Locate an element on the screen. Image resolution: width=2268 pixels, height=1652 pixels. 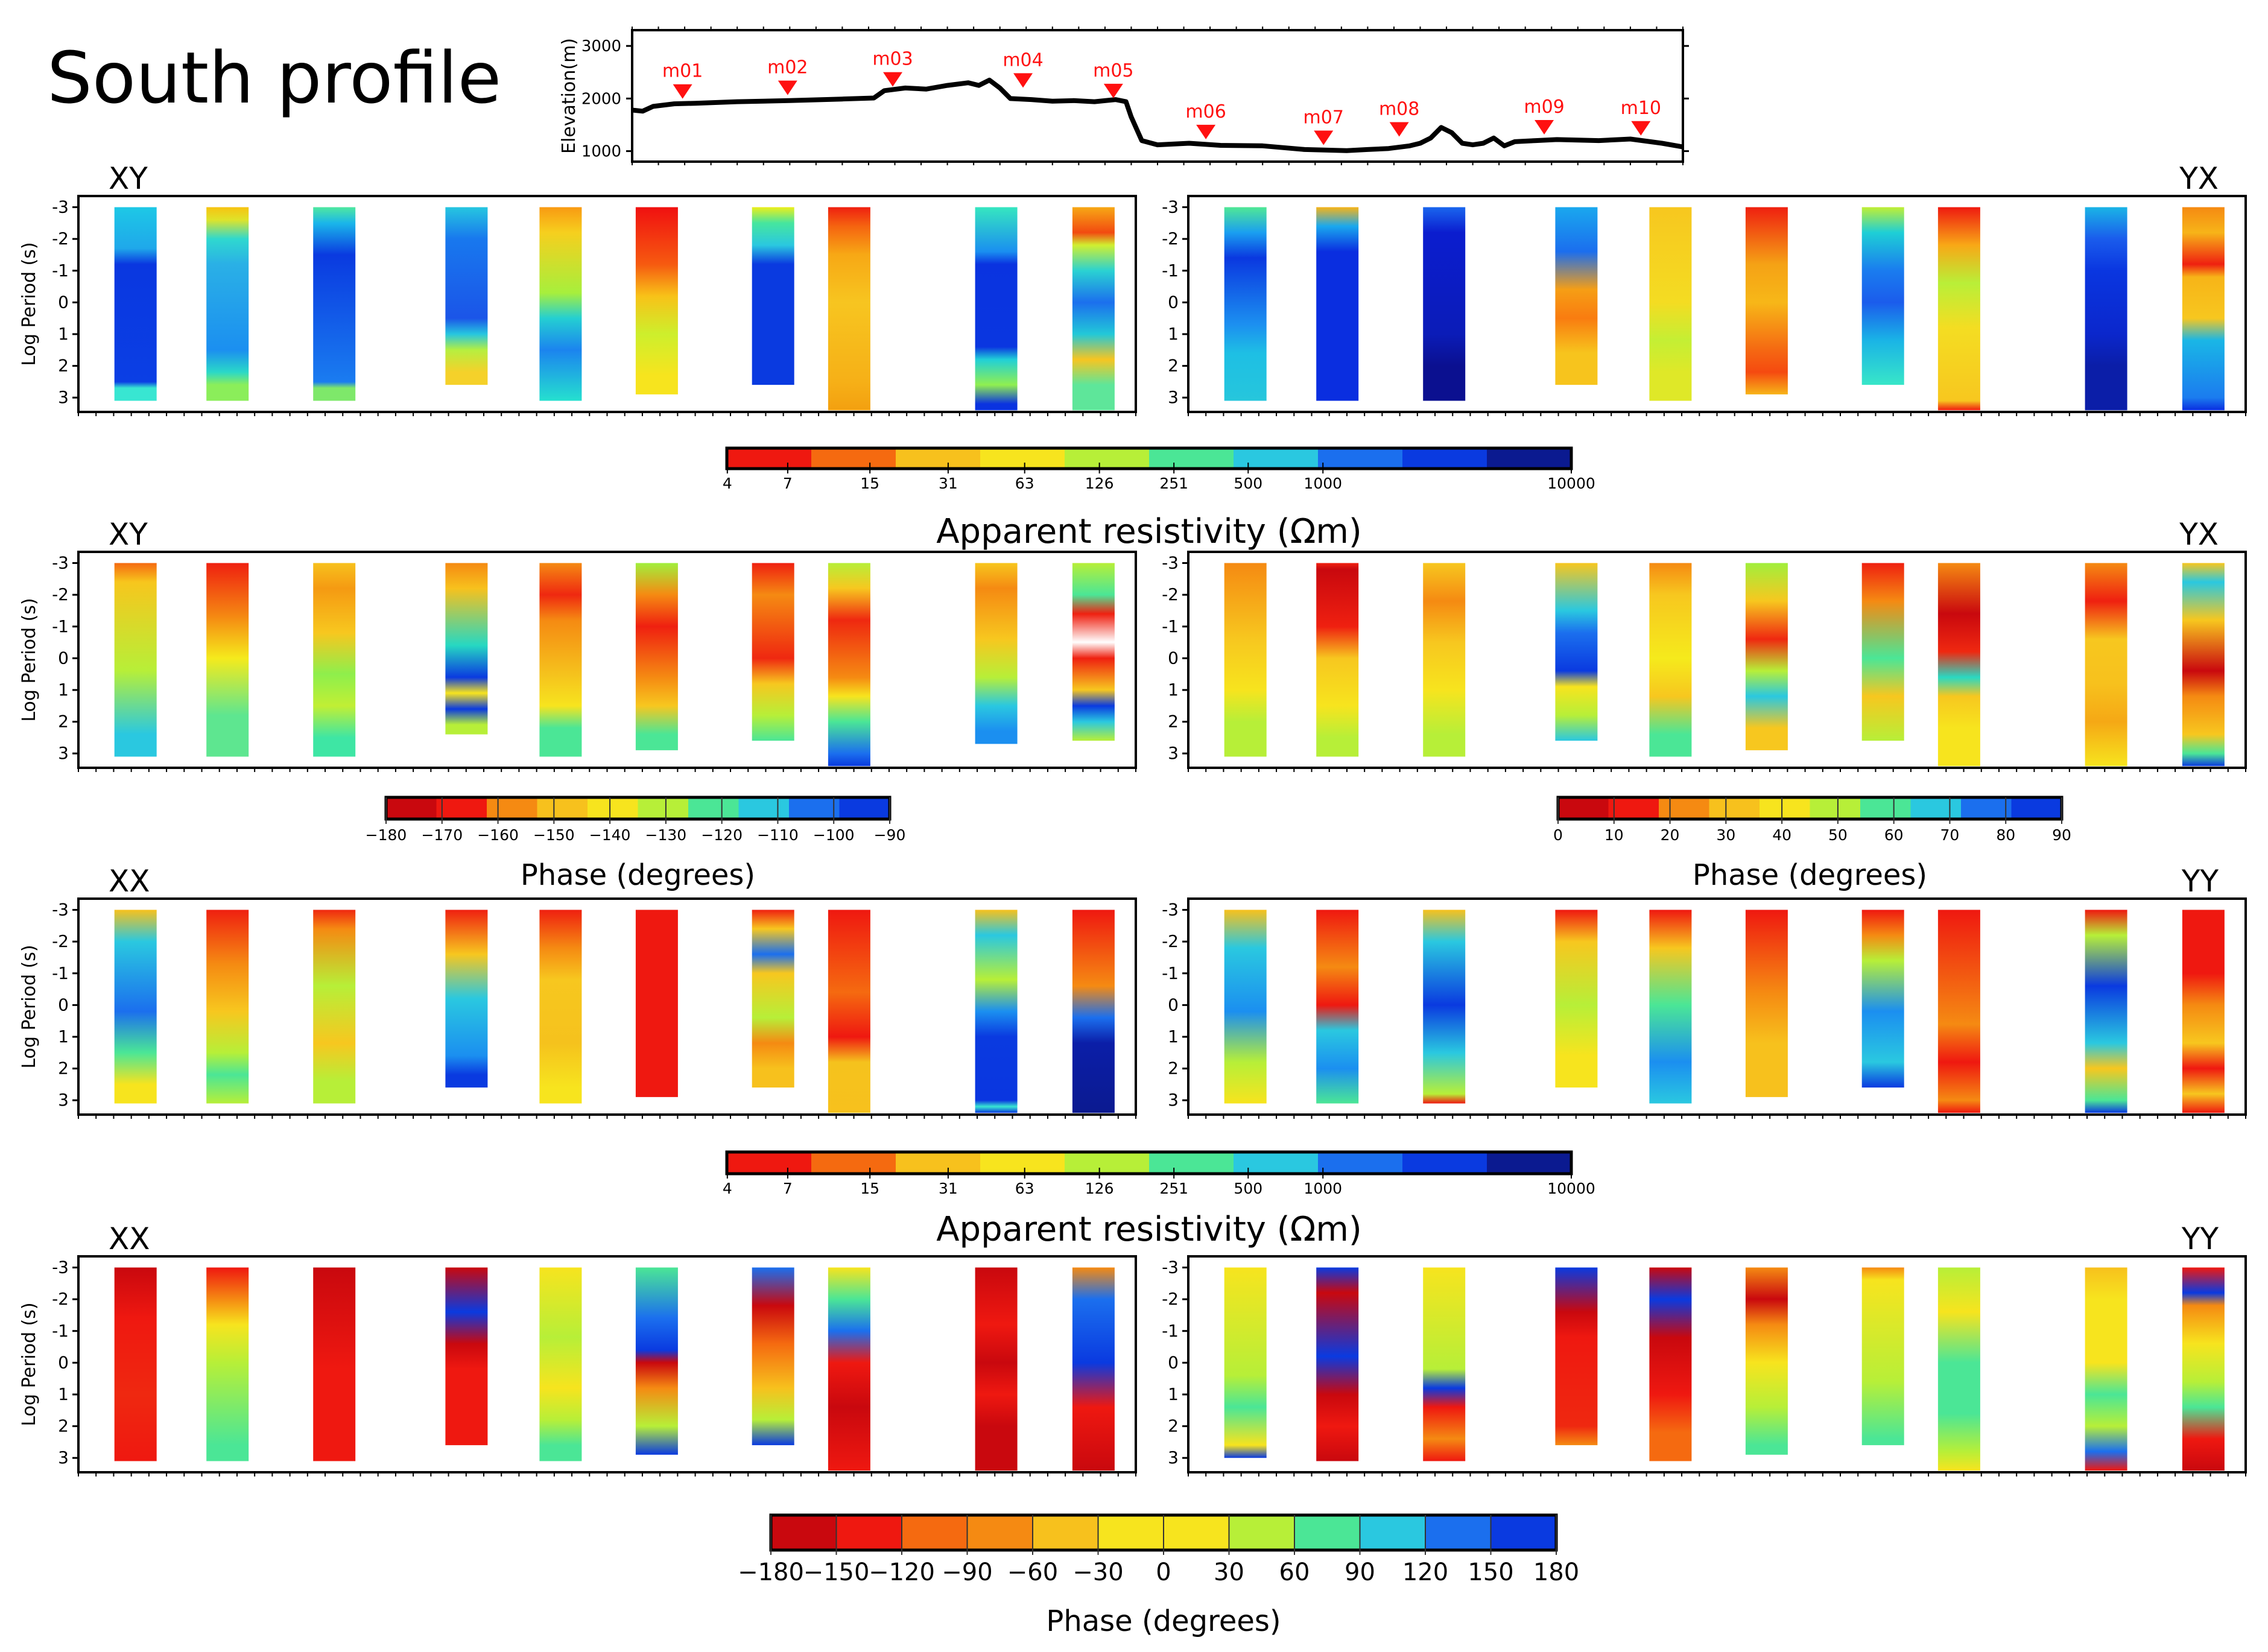
component-label-phase-xx: XX is located at coordinates (129, 1238).